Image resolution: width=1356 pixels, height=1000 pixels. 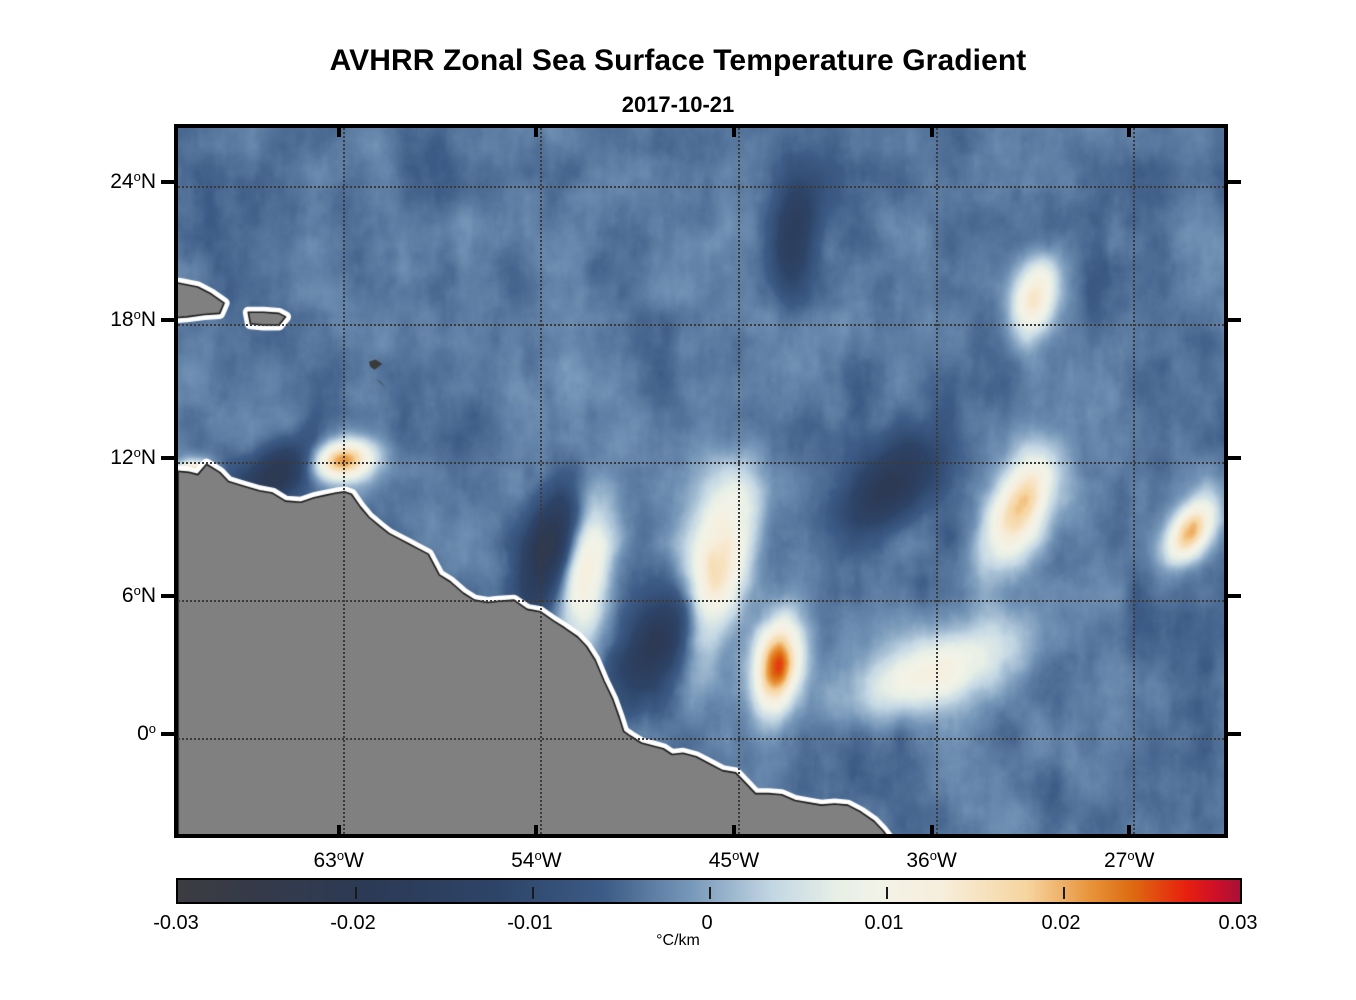 What do you see at coordinates (887, 893) in the screenshot?
I see `colorbar-tick-0.01` at bounding box center [887, 893].